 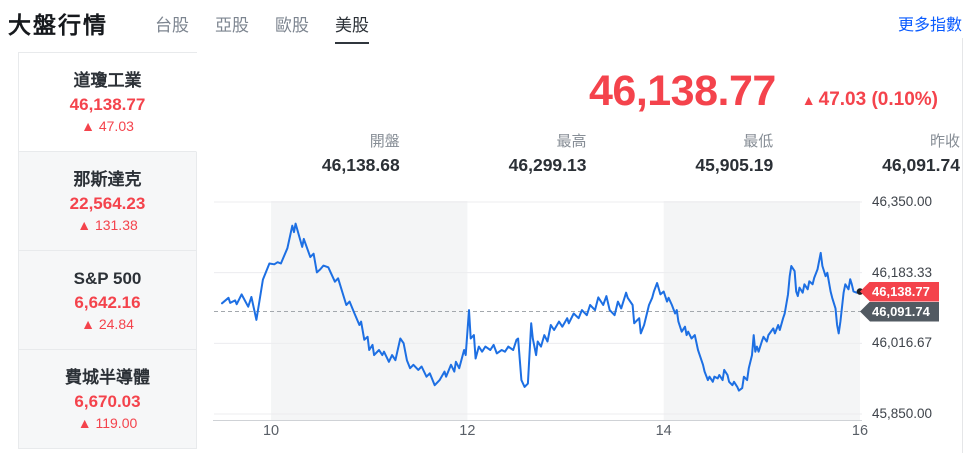 I want to click on index-value: 6,642.16, so click(x=107, y=302).